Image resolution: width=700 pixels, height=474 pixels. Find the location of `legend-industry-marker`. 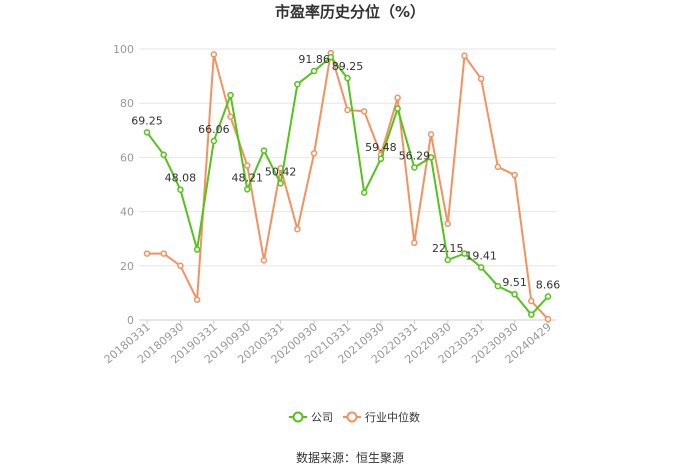

legend-industry-marker is located at coordinates (352, 417).